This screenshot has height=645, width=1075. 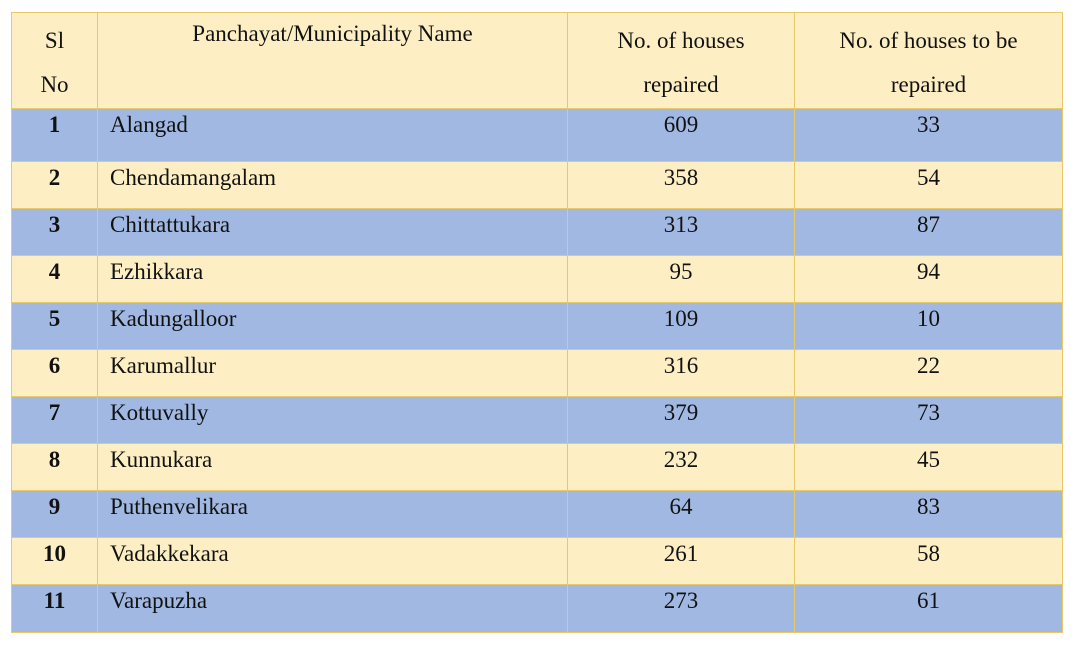 What do you see at coordinates (332, 608) in the screenshot?
I see `name-cell: Varapuzha` at bounding box center [332, 608].